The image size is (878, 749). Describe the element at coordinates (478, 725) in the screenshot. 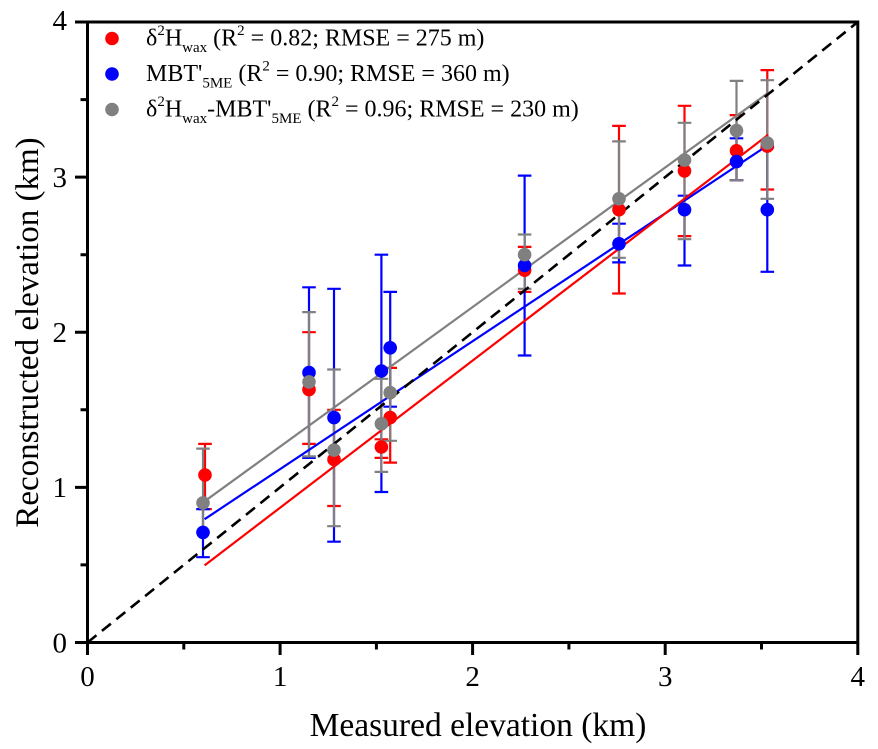

I see `svg-text: Measured elevation (km)` at that location.